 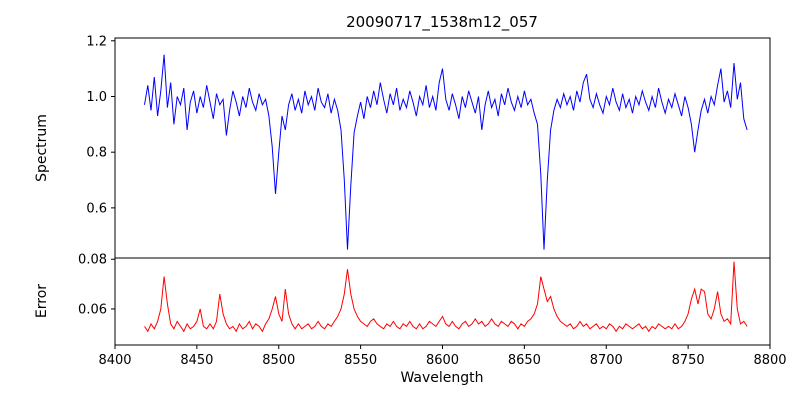 I want to click on y-tick-label: 1.0, so click(x=96, y=97).